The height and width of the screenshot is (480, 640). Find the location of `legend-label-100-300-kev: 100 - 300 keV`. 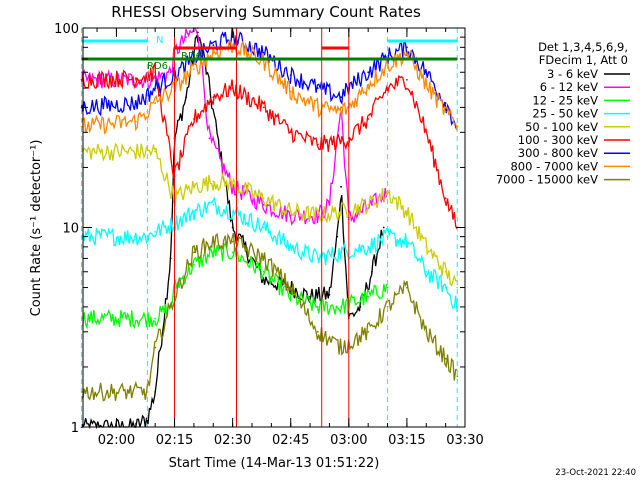

legend-label-100-300-kev: 100 - 300 keV is located at coordinates (558, 140).